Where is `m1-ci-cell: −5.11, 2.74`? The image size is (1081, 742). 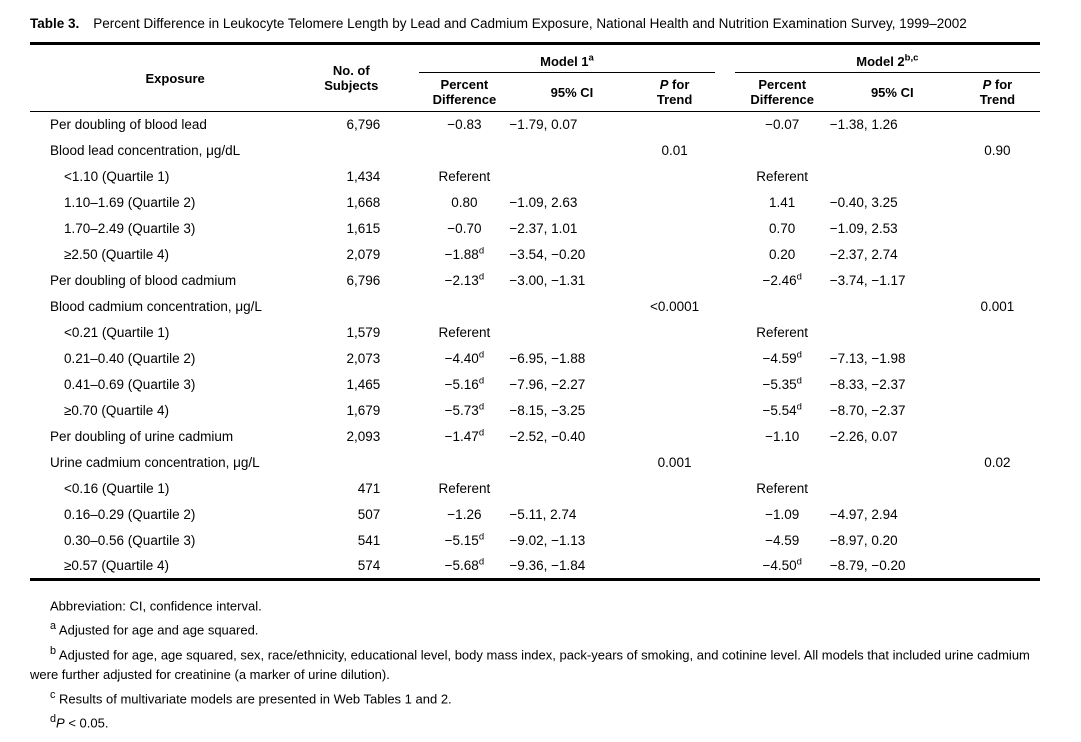 m1-ci-cell: −5.11, 2.74 is located at coordinates (543, 514).